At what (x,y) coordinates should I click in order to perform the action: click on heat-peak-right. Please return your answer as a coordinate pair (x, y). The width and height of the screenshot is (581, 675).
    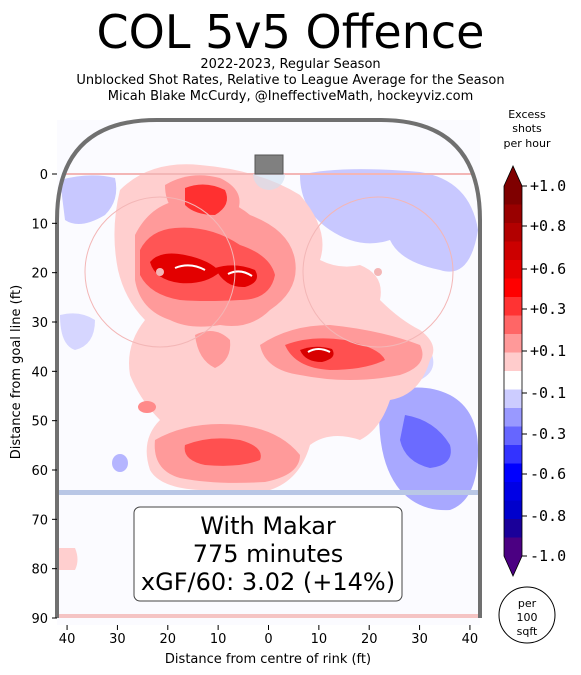
    Looking at the image, I should click on (236, 276).